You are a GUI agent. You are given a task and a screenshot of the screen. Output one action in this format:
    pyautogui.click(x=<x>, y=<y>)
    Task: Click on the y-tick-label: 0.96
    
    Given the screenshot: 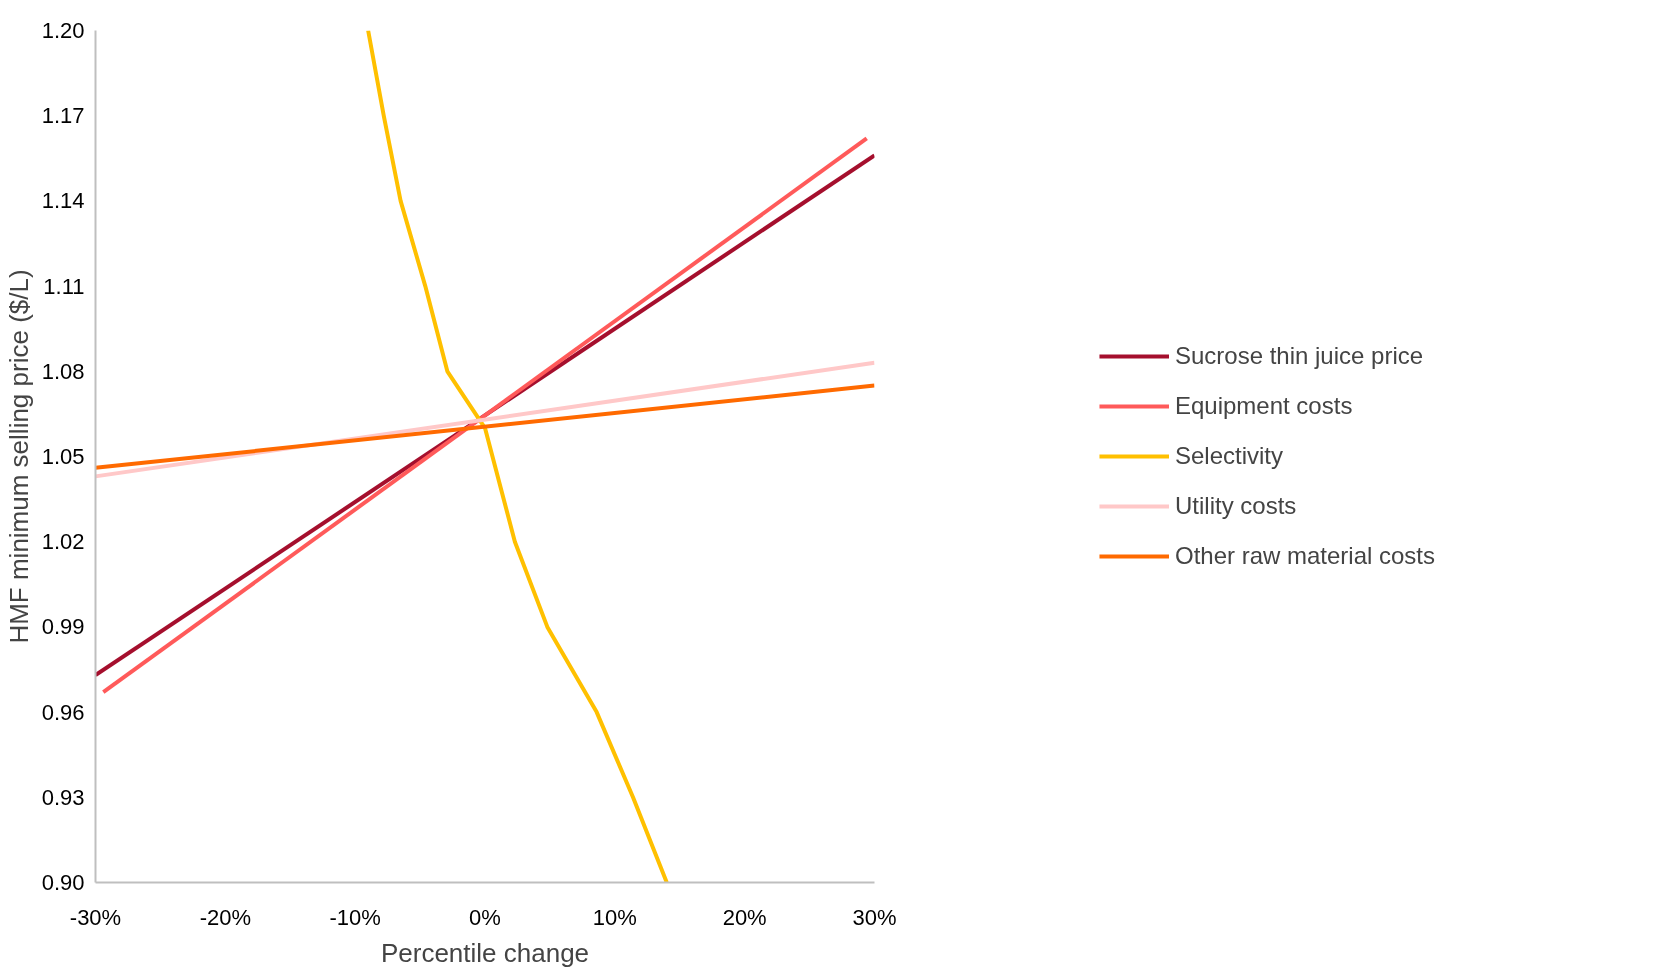 What is the action you would take?
    pyautogui.click(x=63, y=712)
    